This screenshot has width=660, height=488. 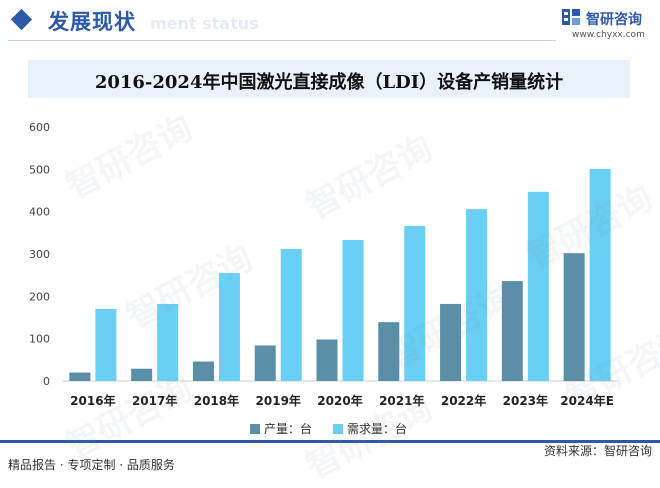 What do you see at coordinates (91, 465) in the screenshot?
I see `footer-slogan: 精品报告 · 专项定制 · 品质服务` at bounding box center [91, 465].